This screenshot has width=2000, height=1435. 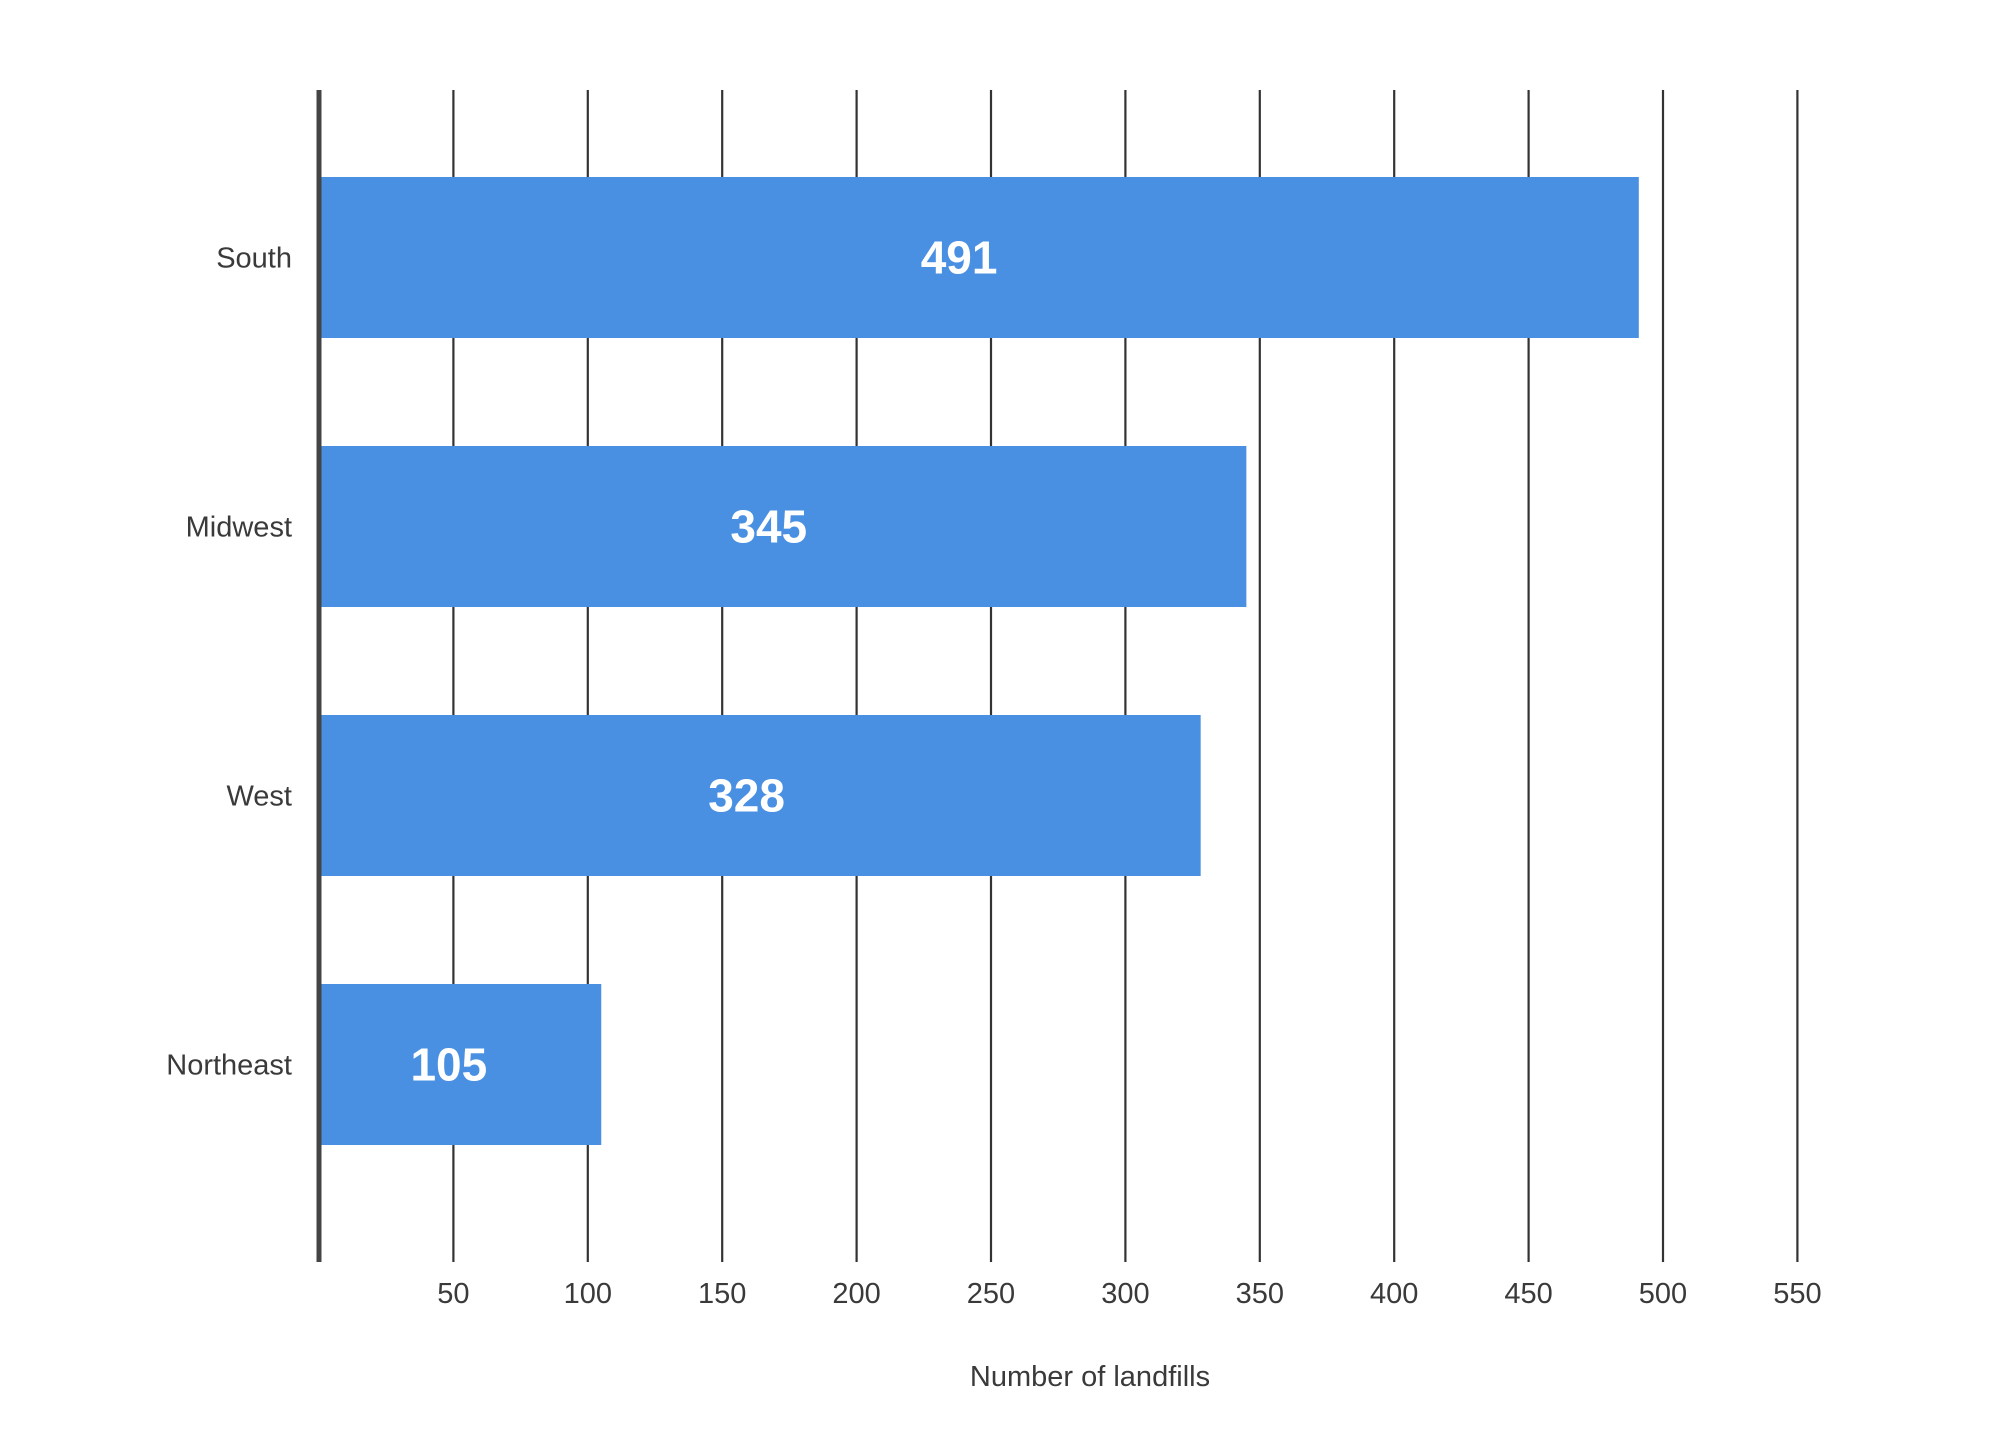 I want to click on data-label-west: 328, so click(x=746, y=796).